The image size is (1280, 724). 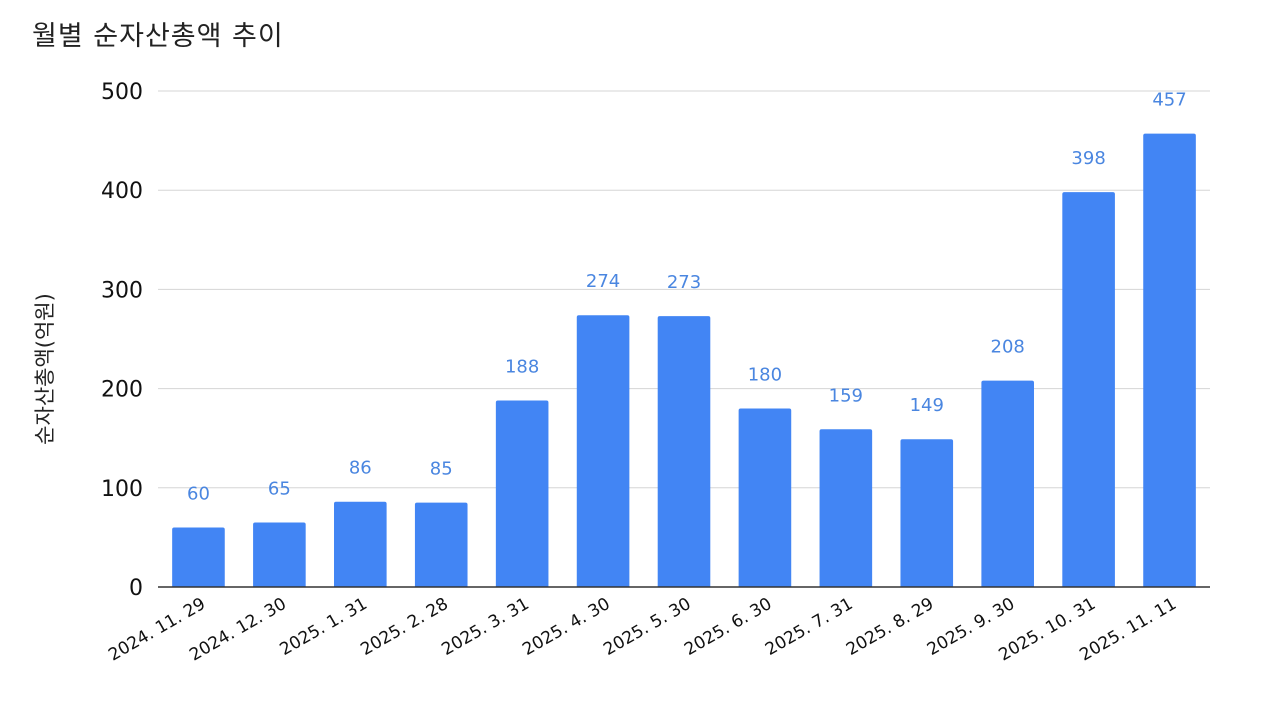 What do you see at coordinates (603, 281) in the screenshot?
I see `data-label: 274` at bounding box center [603, 281].